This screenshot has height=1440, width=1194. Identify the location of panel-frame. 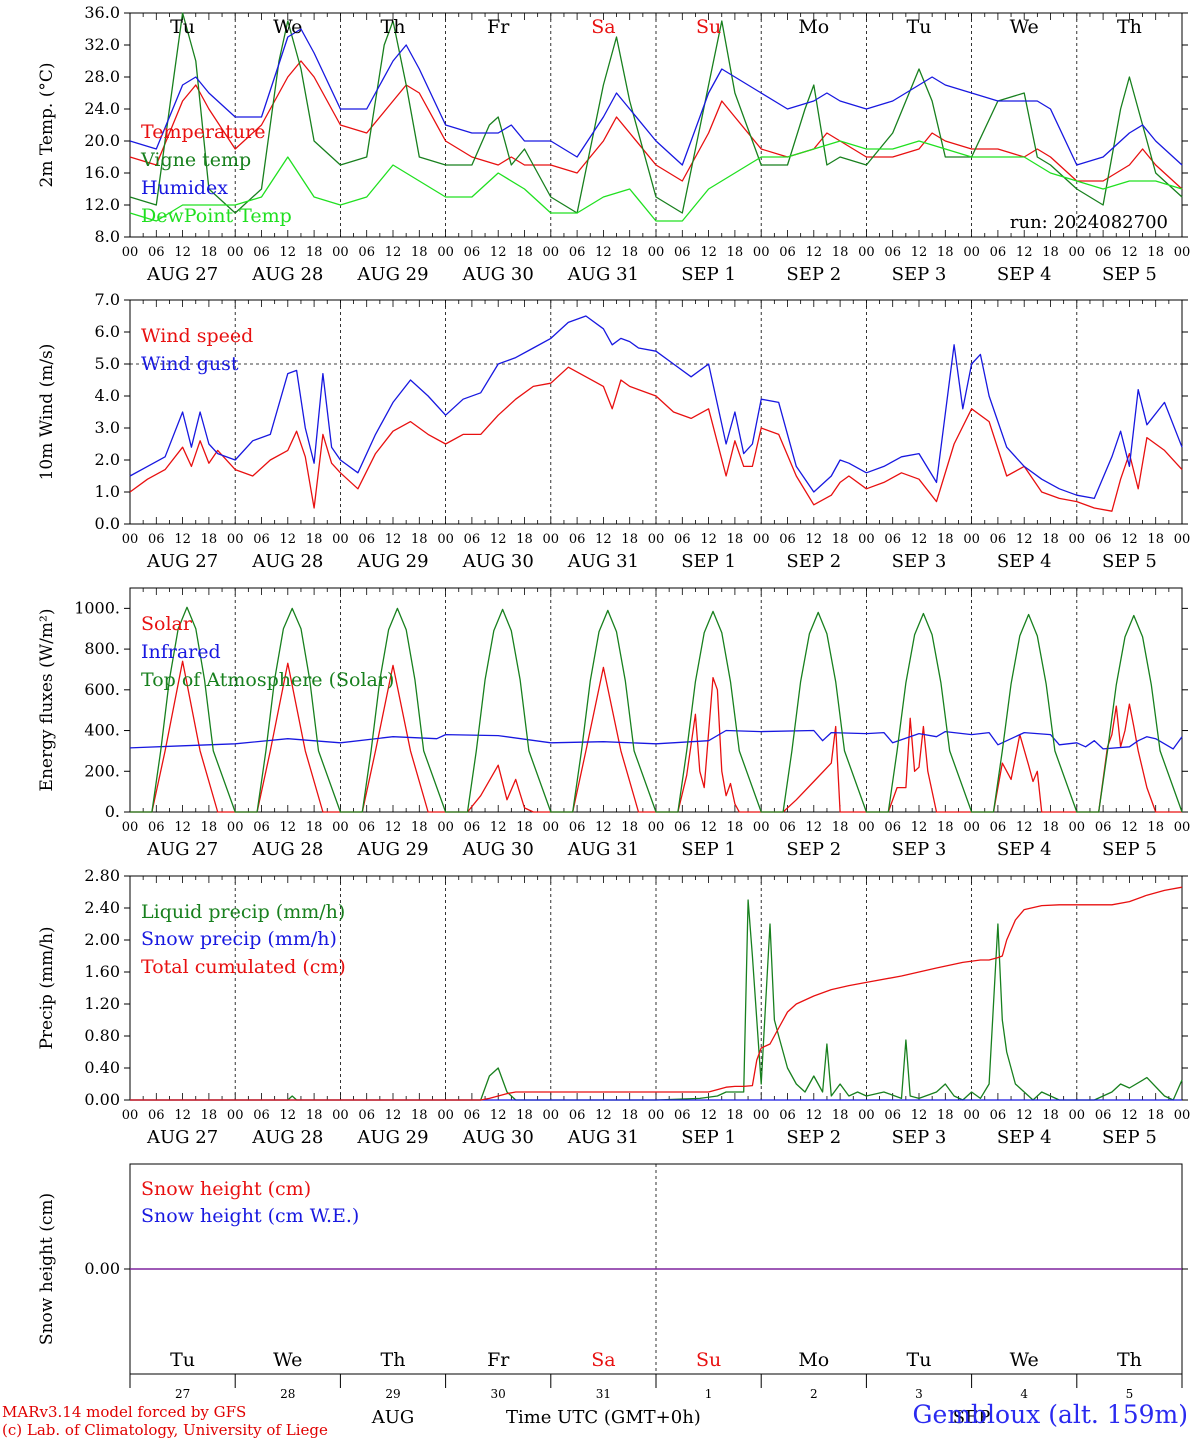
(656, 412).